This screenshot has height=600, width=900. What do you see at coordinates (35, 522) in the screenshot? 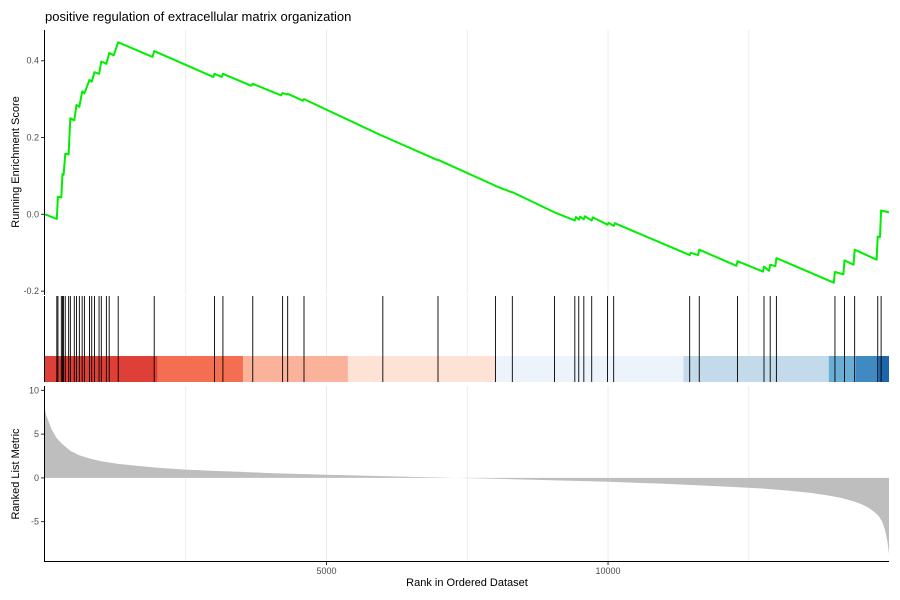
I see `metric-y-tick-label: -5` at bounding box center [35, 522].